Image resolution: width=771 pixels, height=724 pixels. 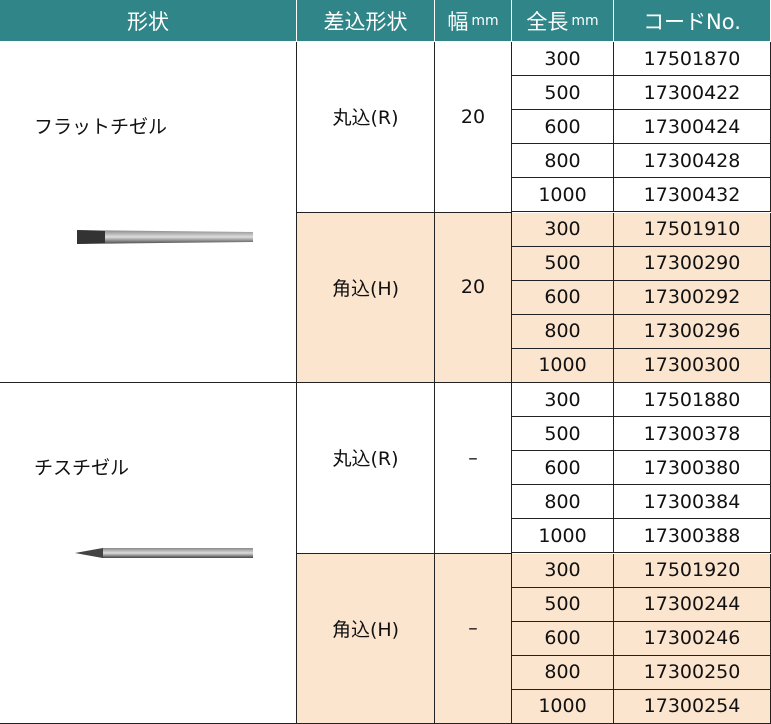 I want to click on header-cell: 幅 mm, so click(x=473, y=21).